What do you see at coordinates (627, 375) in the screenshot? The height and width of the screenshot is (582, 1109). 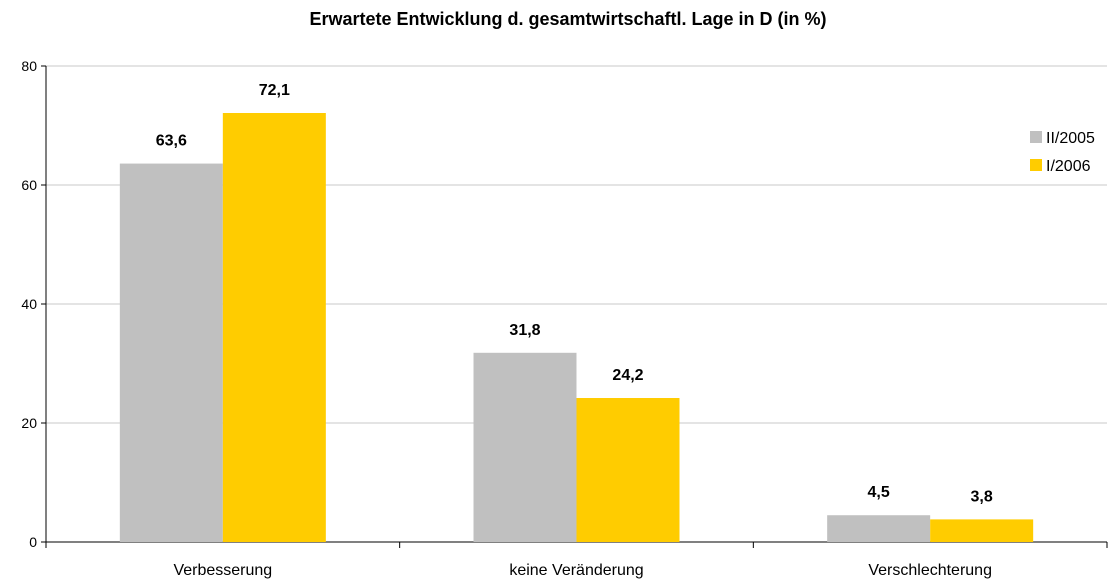 I see `data-label: 24,2` at bounding box center [627, 375].